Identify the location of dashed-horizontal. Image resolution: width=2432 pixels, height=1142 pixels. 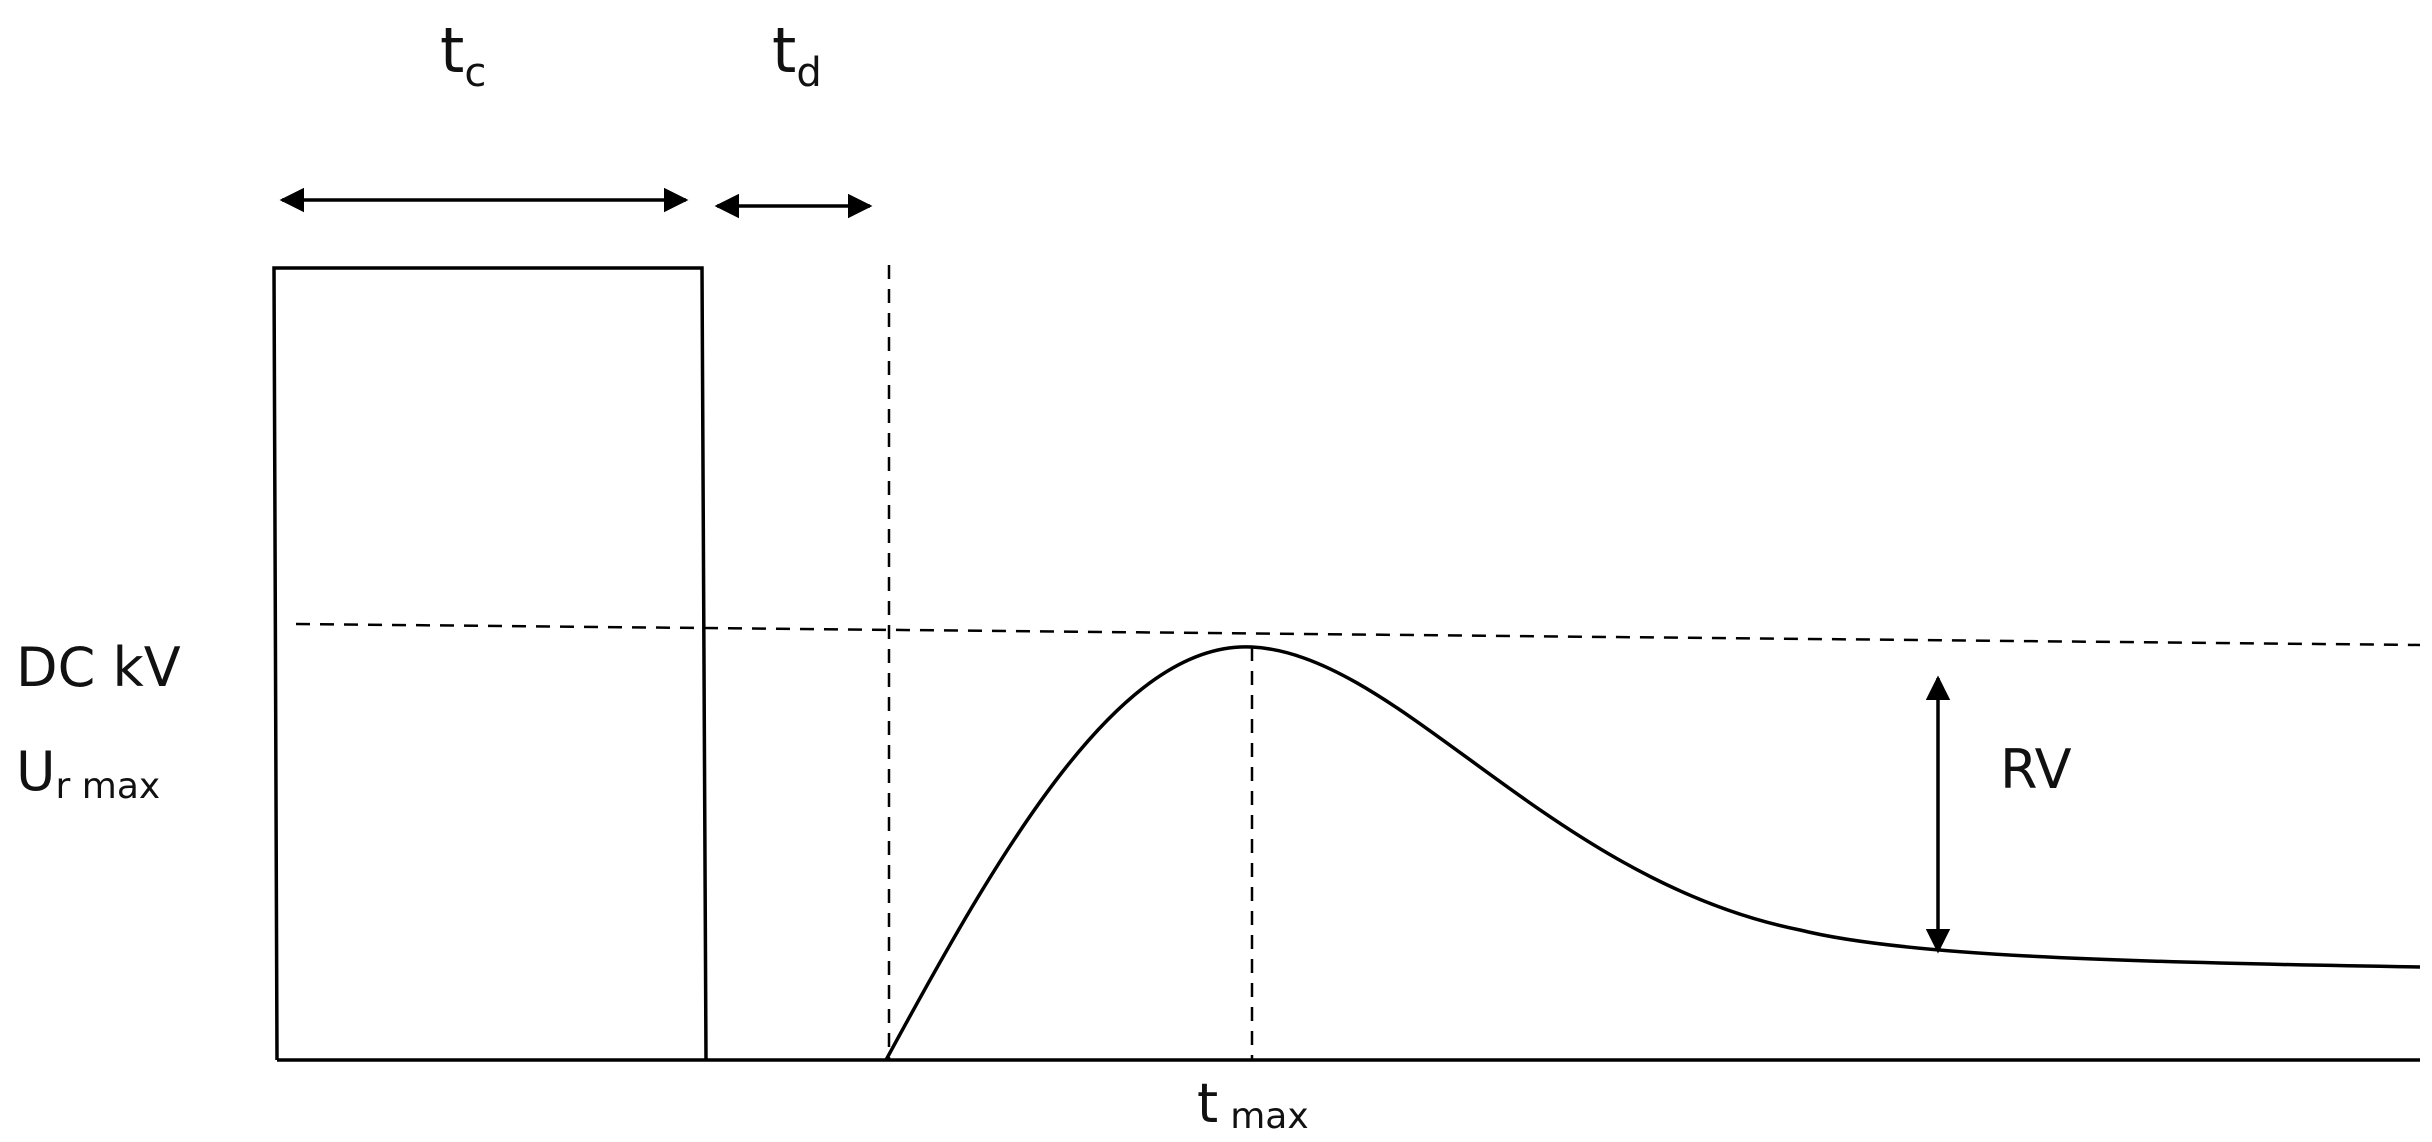
(1358, 634).